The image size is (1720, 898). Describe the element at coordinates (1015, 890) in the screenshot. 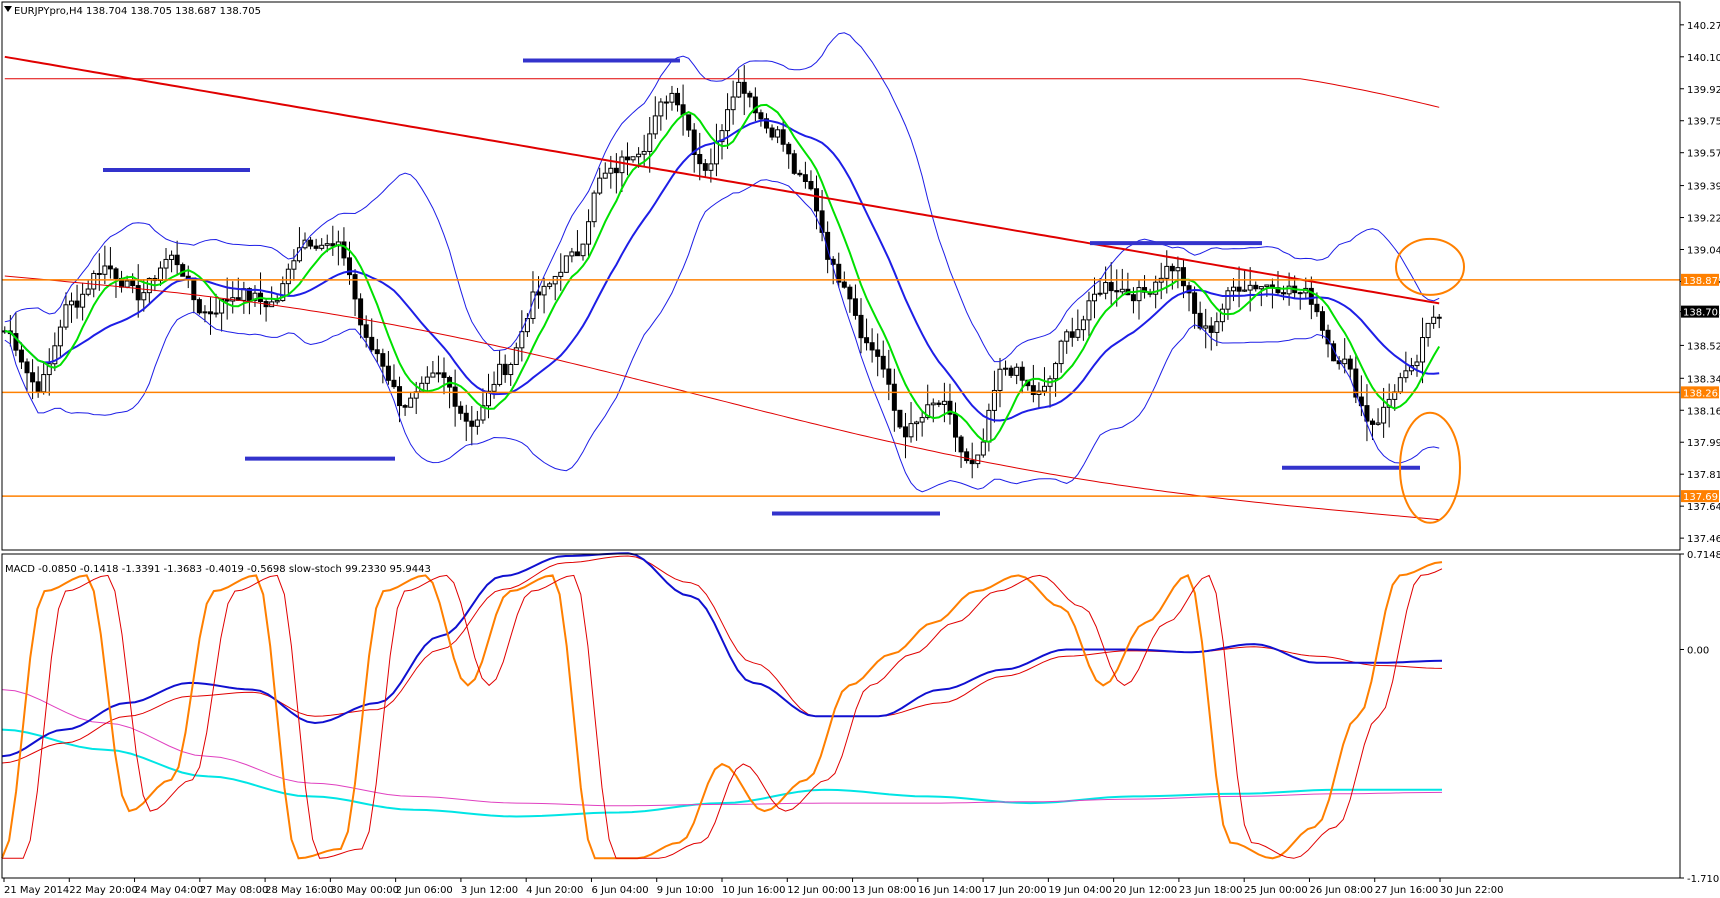

I see `time-tick-label: 17 Jun 20:00` at that location.